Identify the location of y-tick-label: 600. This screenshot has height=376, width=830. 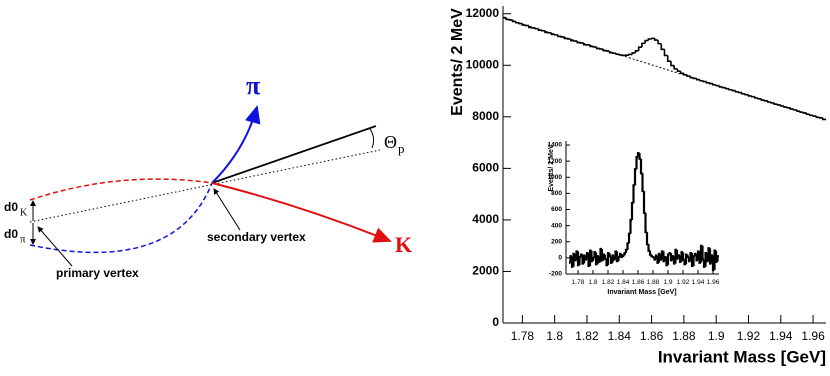
(556, 209).